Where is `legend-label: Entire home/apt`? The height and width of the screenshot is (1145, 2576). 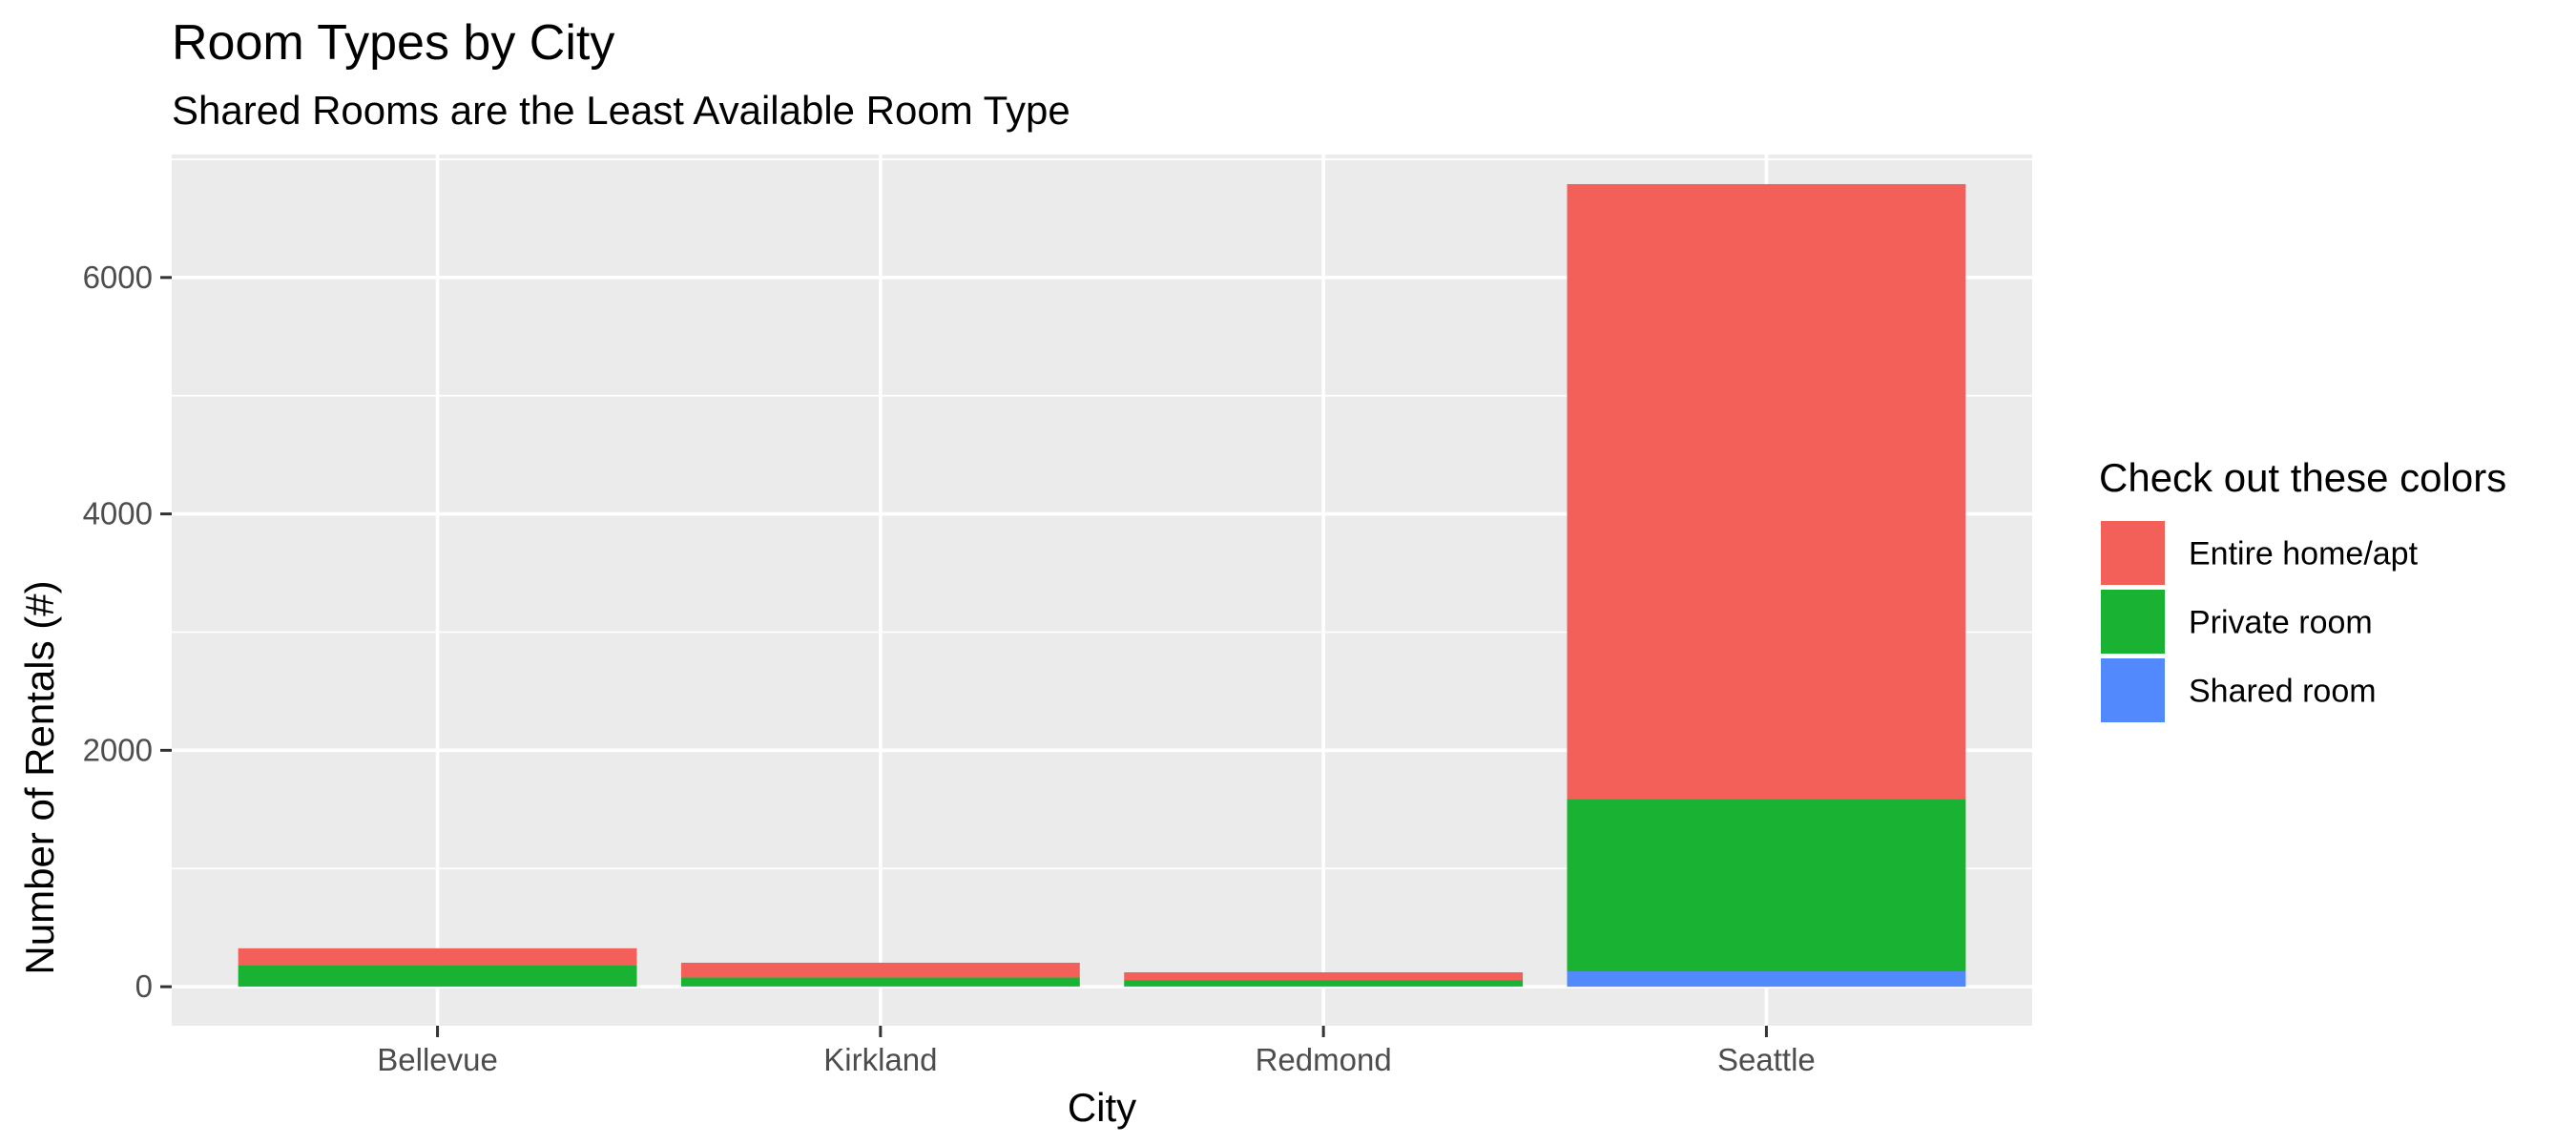 legend-label: Entire home/apt is located at coordinates (2304, 554).